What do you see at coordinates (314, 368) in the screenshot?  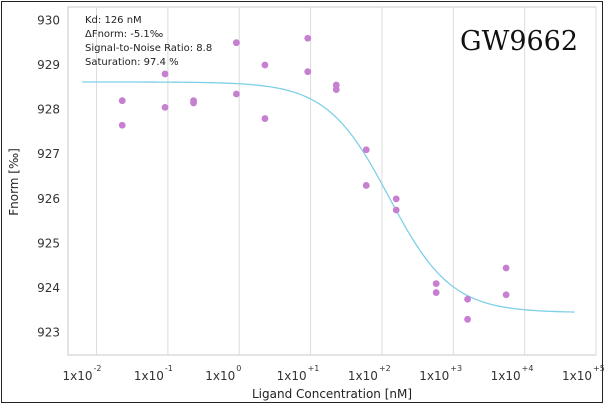 I see `x-tick-exponent: +1` at bounding box center [314, 368].